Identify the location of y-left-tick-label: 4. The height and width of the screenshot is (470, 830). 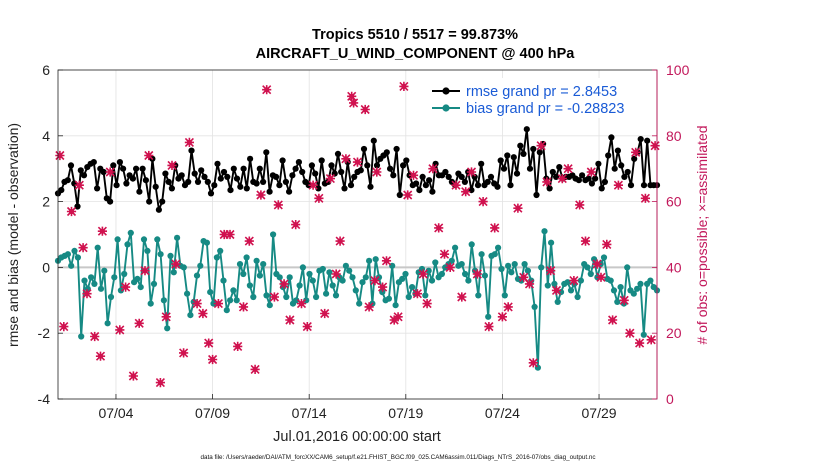
(46, 136).